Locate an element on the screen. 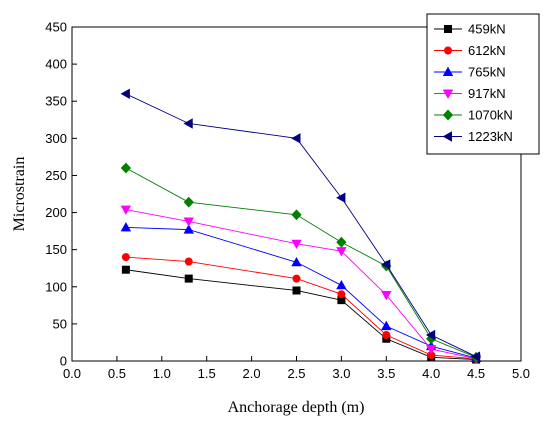  x-tick-label: 3.5 is located at coordinates (386, 373).